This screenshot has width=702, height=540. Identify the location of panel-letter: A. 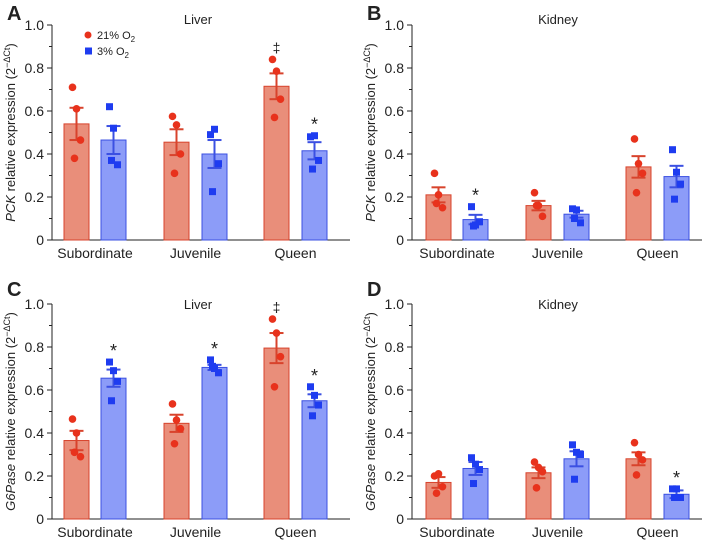
(14, 14).